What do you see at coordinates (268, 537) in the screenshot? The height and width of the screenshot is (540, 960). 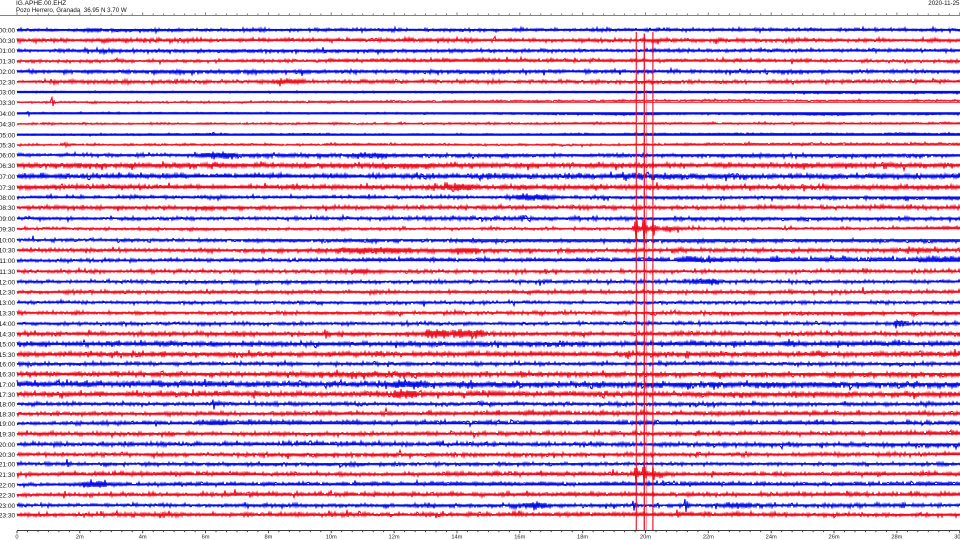 I see `svg-text: 8m` at bounding box center [268, 537].